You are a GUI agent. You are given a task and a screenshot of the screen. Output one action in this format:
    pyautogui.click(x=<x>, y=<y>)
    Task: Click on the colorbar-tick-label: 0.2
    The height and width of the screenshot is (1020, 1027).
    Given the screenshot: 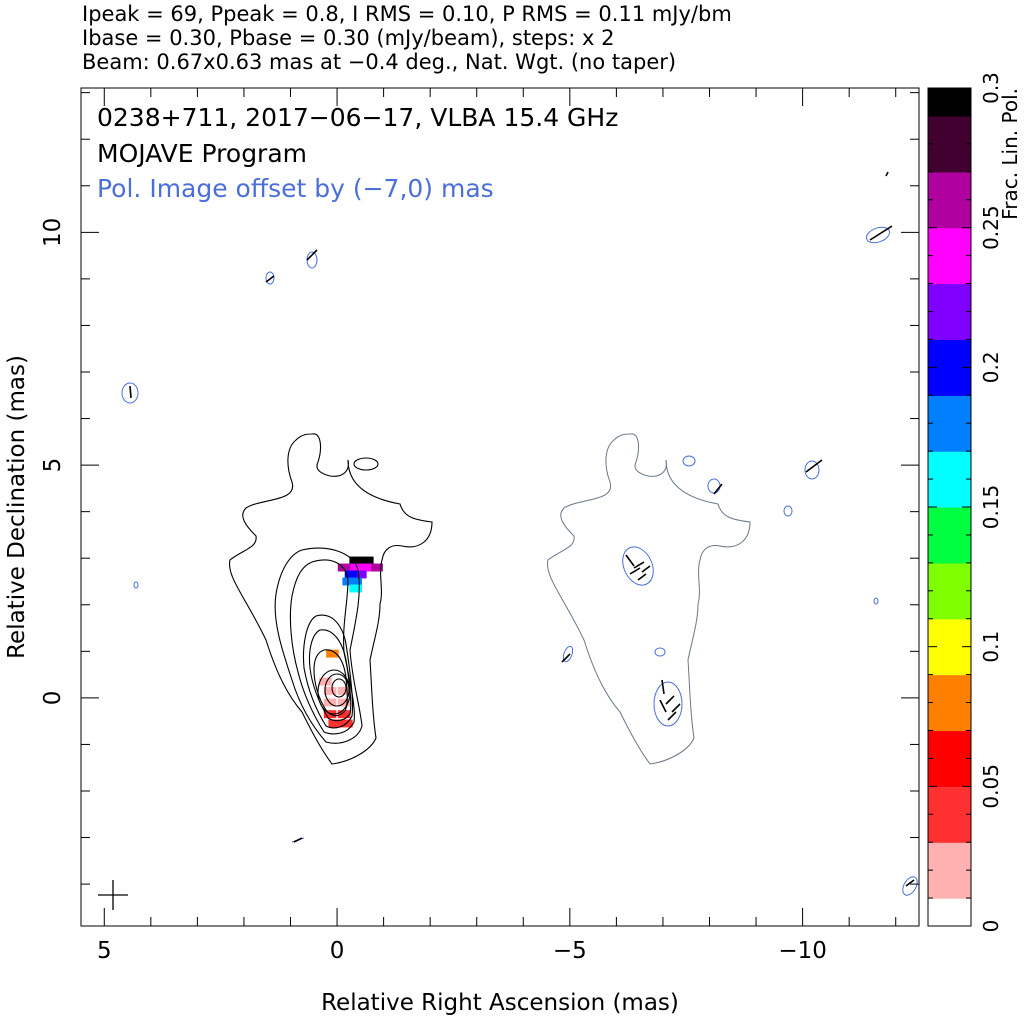 What is the action you would take?
    pyautogui.click(x=991, y=367)
    